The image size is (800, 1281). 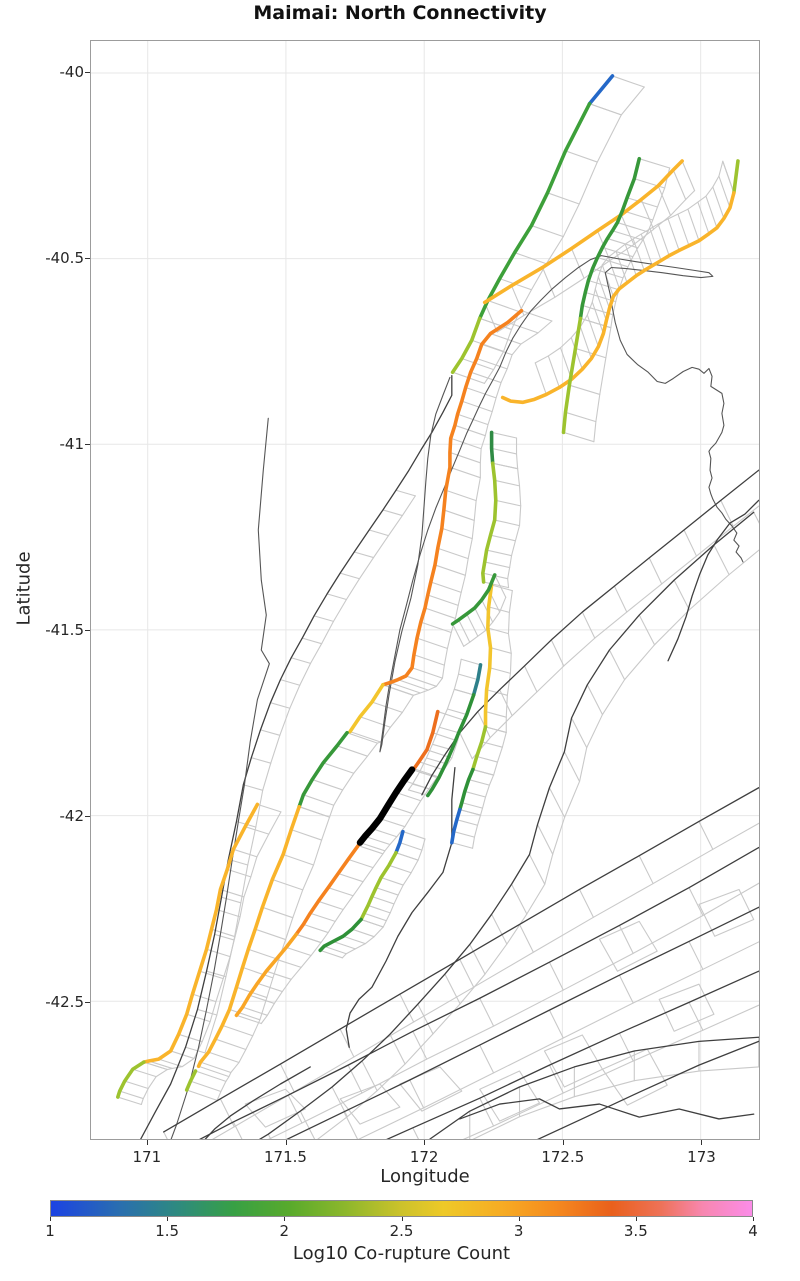 What do you see at coordinates (635, 1231) in the screenshot?
I see `colorbar-tick-label: 3.5` at bounding box center [635, 1231].